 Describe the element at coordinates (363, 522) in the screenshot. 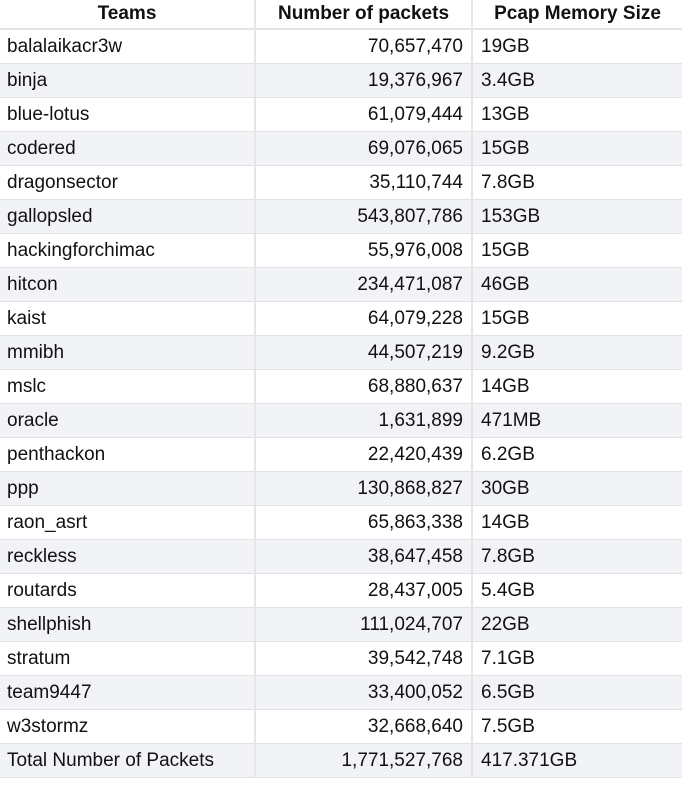

I see `packet-count-cell: 65,863,338` at that location.